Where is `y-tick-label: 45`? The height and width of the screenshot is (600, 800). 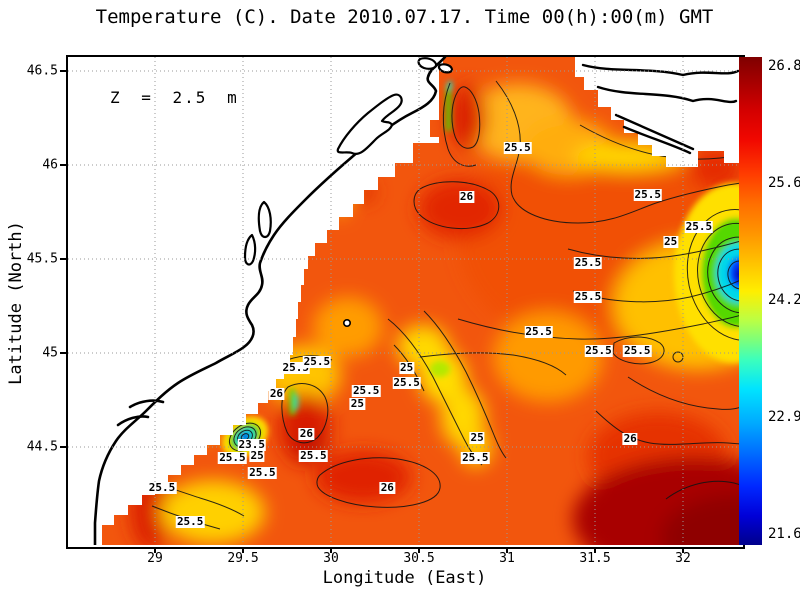 y-tick-label: 45 is located at coordinates (50, 353).